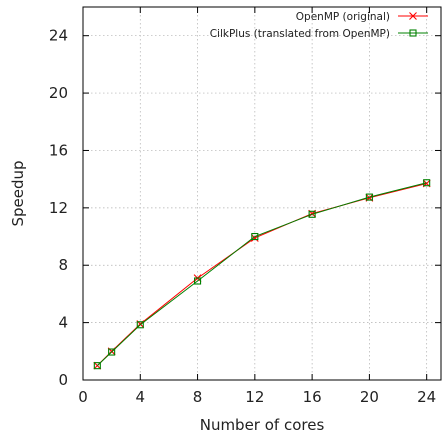  I want to click on legend-label: CilkPlus (translated from OpenMP), so click(300, 34).